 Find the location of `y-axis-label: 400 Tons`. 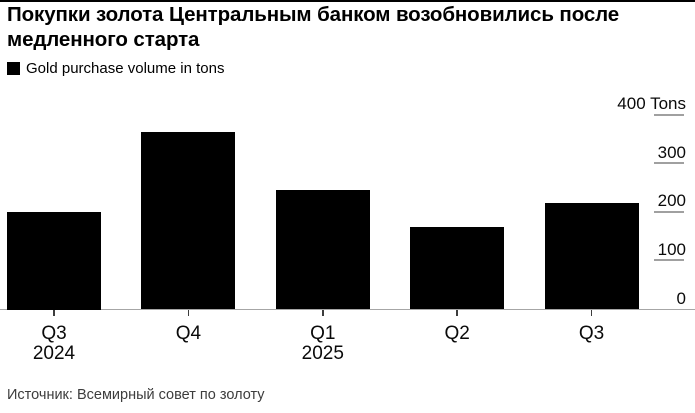

y-axis-label: 400 Tons is located at coordinates (651, 103).